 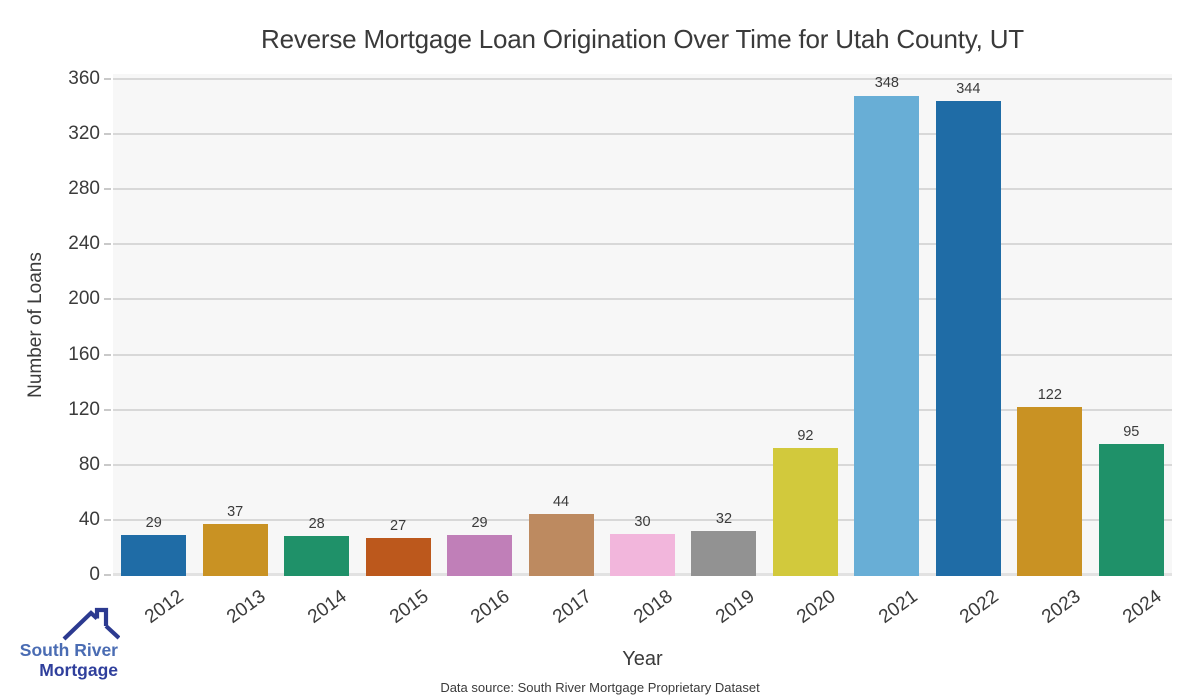 What do you see at coordinates (327, 607) in the screenshot?
I see `xtick-label-2014: 2014` at bounding box center [327, 607].